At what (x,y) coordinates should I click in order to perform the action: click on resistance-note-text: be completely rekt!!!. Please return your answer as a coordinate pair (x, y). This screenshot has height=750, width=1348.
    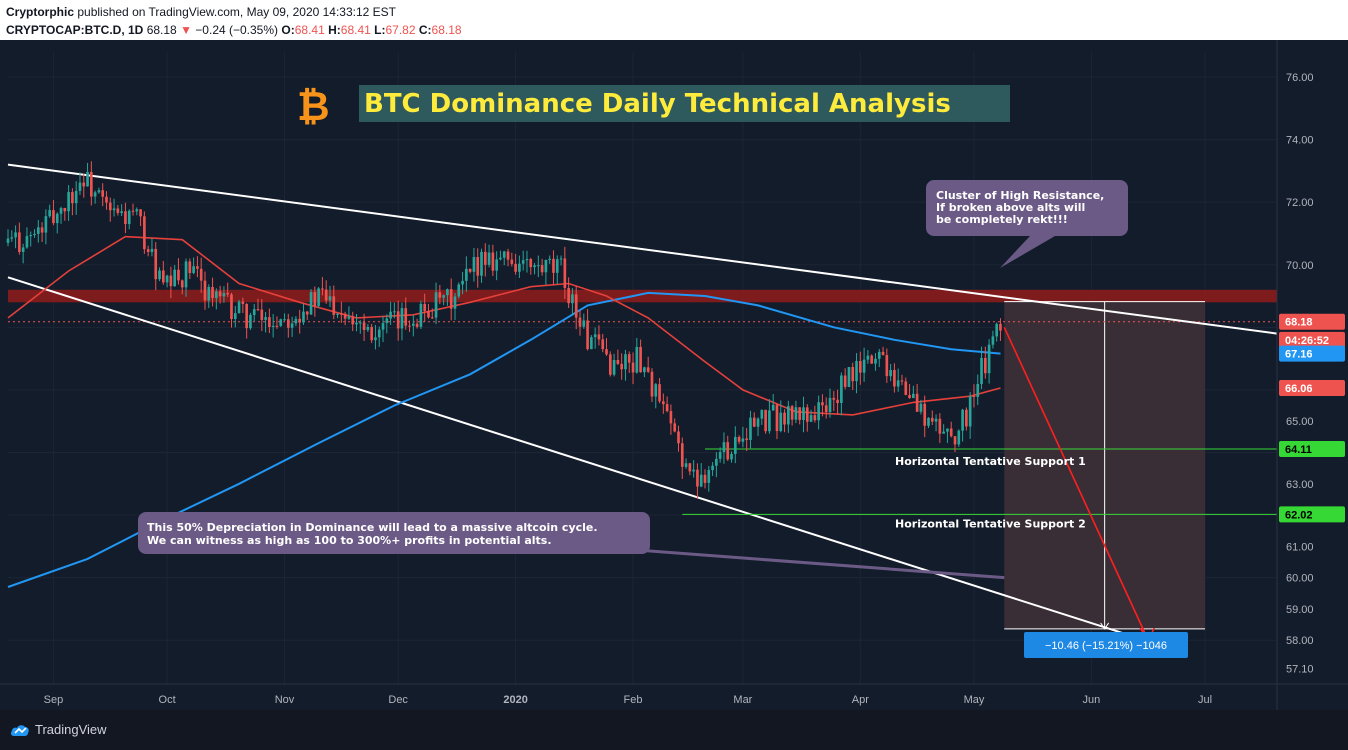
    Looking at the image, I should click on (1002, 219).